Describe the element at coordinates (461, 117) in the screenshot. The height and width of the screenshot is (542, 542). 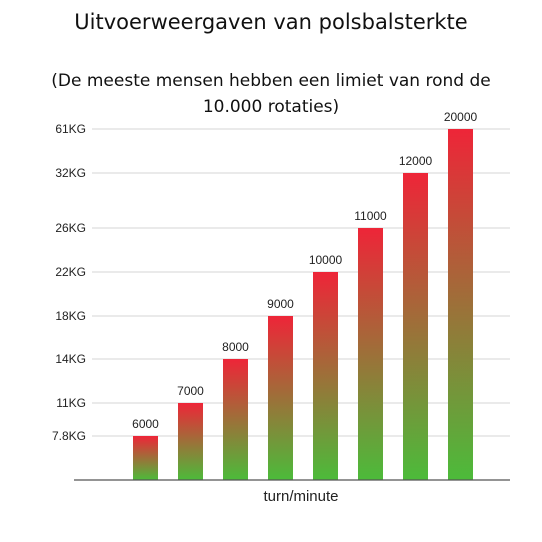
I see `bar-data-label: 20000` at that location.